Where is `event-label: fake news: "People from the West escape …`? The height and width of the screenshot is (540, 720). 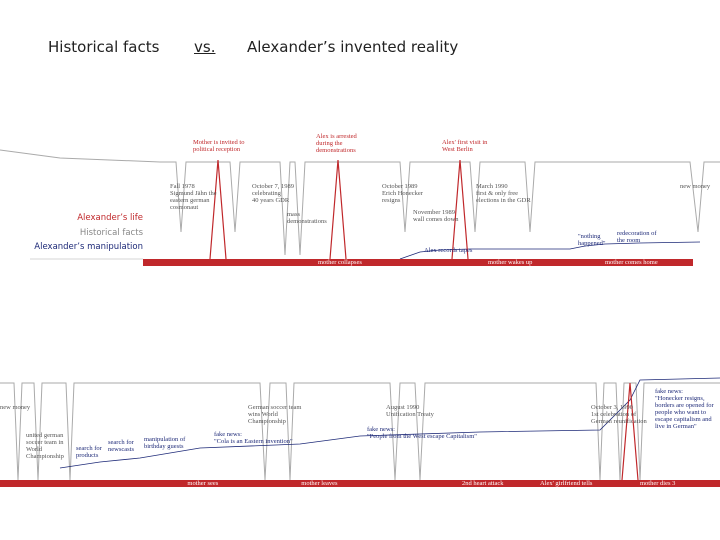 event-label: fake news: "People from the West escape … is located at coordinates (422, 433).